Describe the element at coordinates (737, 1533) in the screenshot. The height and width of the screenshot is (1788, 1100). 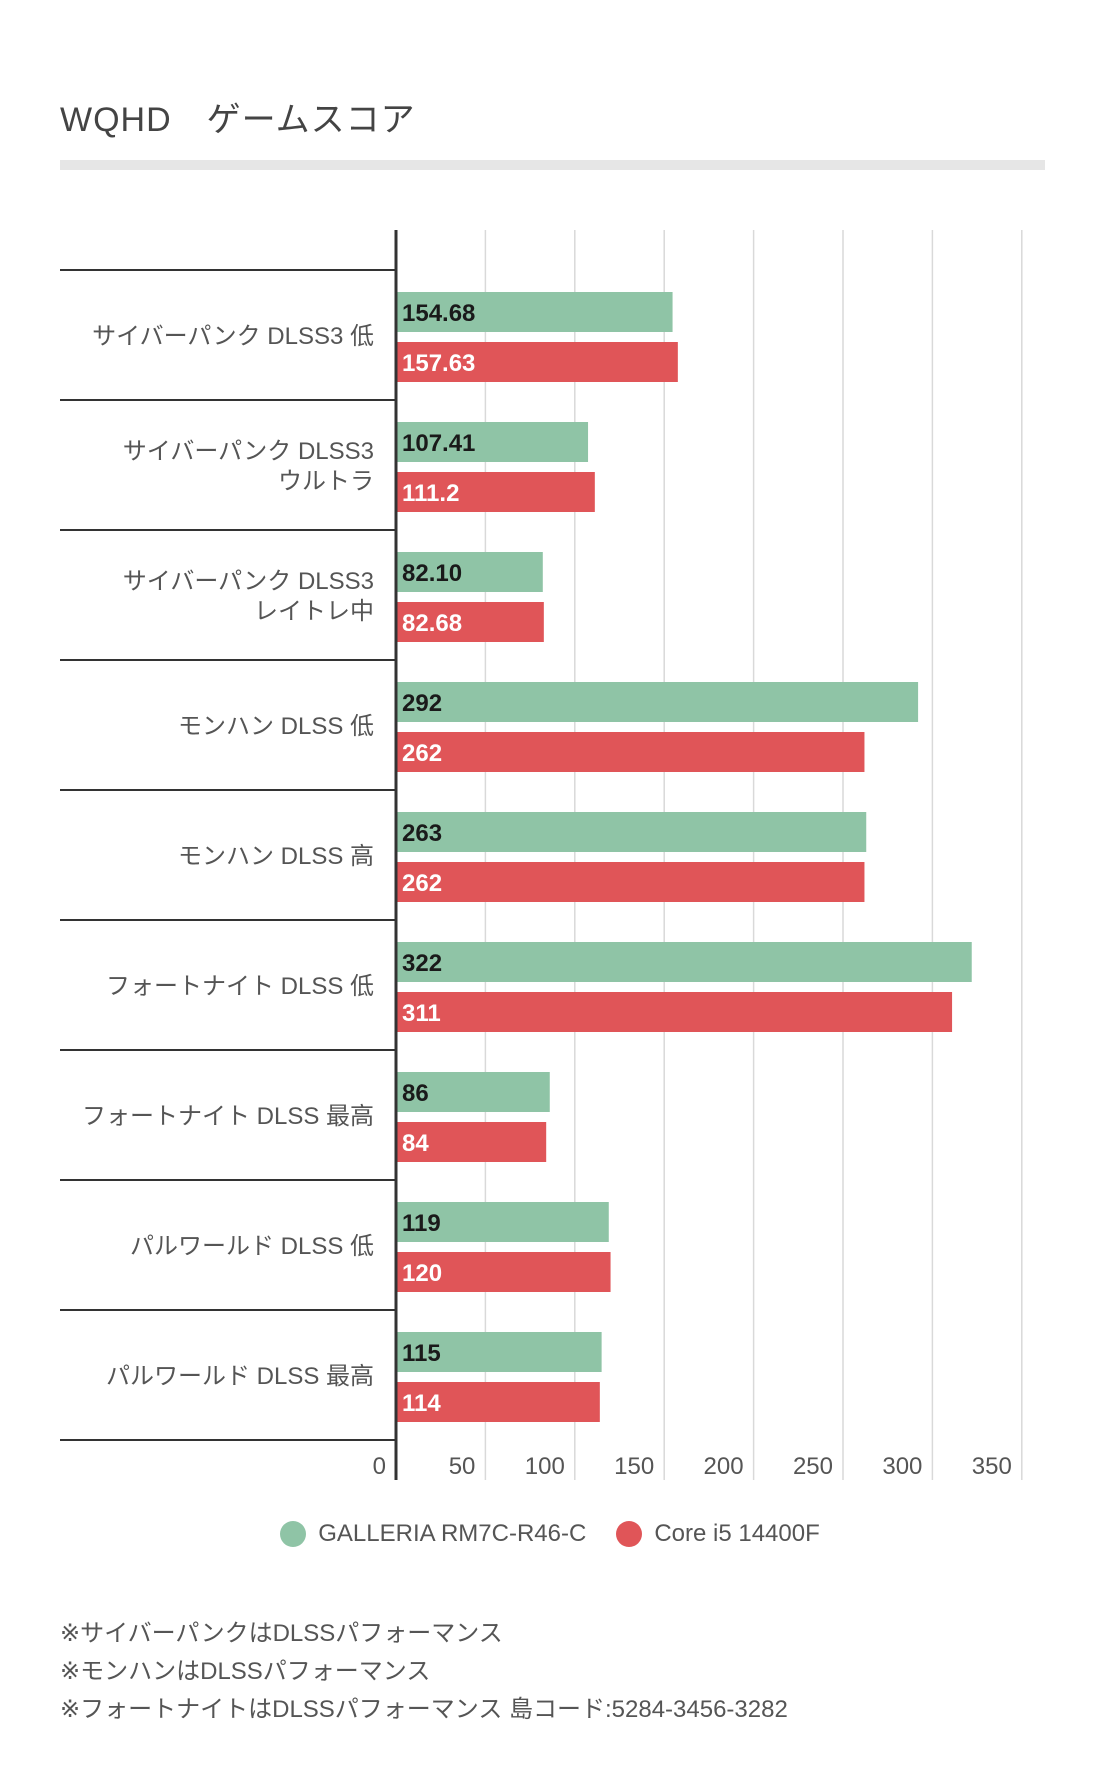
I see `legend-label-core-i5: Core i5 14400F` at that location.